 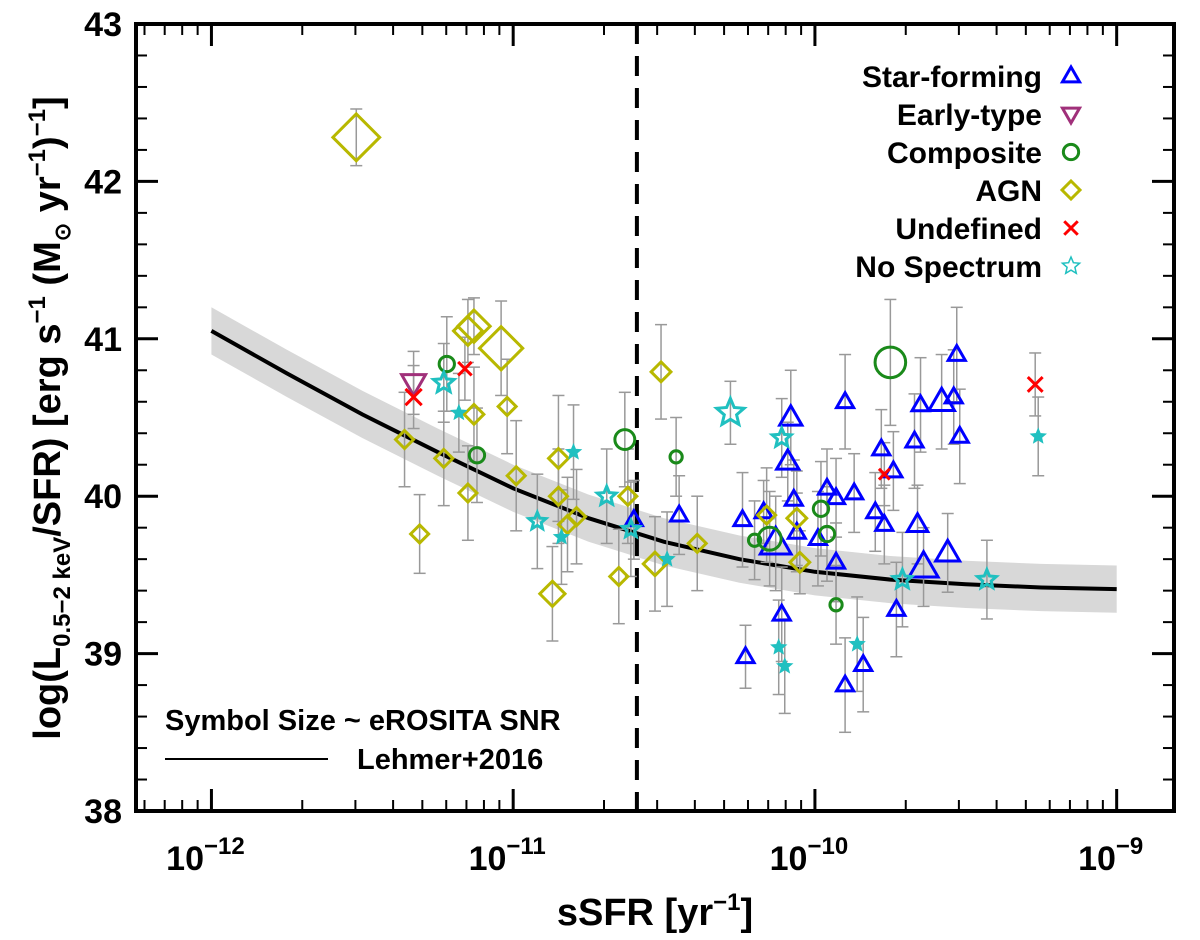 I want to click on x-tick-label: 10−9, so click(x=1110, y=855).